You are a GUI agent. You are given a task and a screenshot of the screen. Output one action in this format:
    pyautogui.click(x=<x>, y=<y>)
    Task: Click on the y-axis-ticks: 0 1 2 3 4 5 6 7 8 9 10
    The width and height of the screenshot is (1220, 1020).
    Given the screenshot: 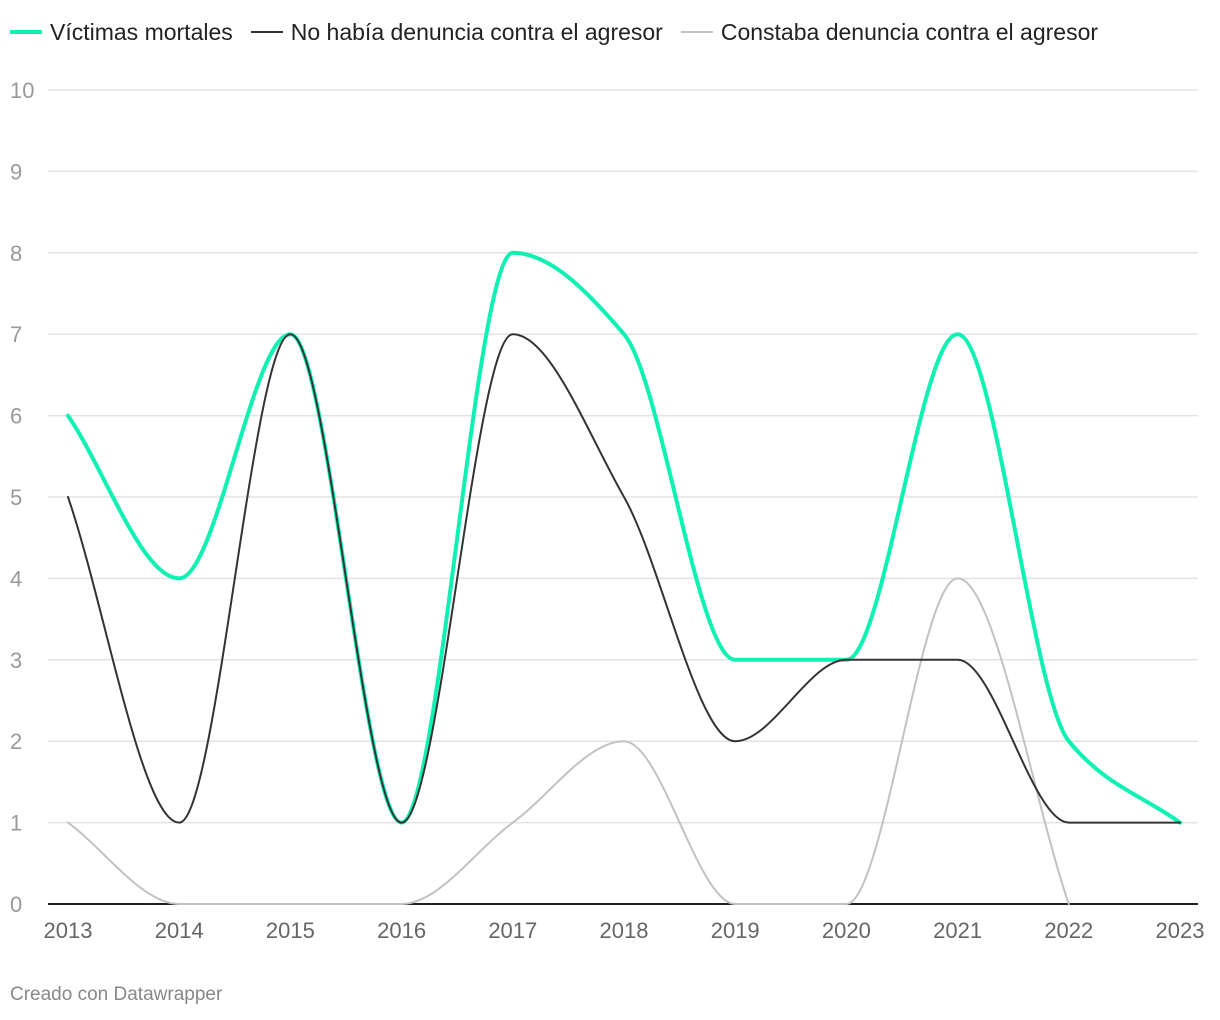 What is the action you would take?
    pyautogui.click(x=22, y=497)
    